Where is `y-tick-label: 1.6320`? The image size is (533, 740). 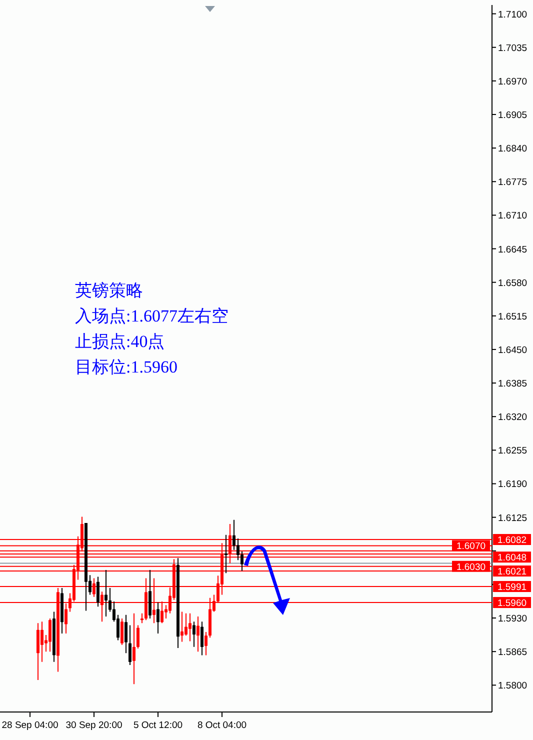 y-tick-label: 1.6320 is located at coordinates (513, 418).